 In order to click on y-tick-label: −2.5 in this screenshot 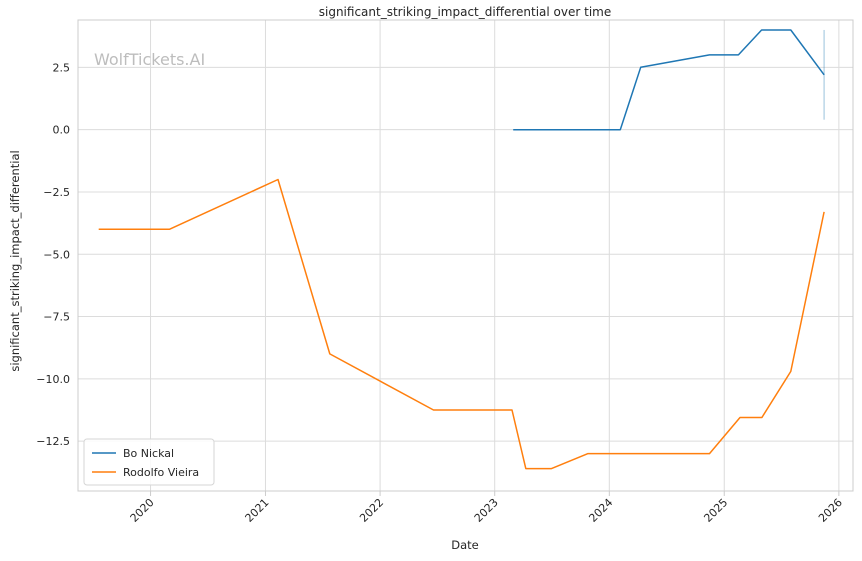, I will do `click(56, 192)`.